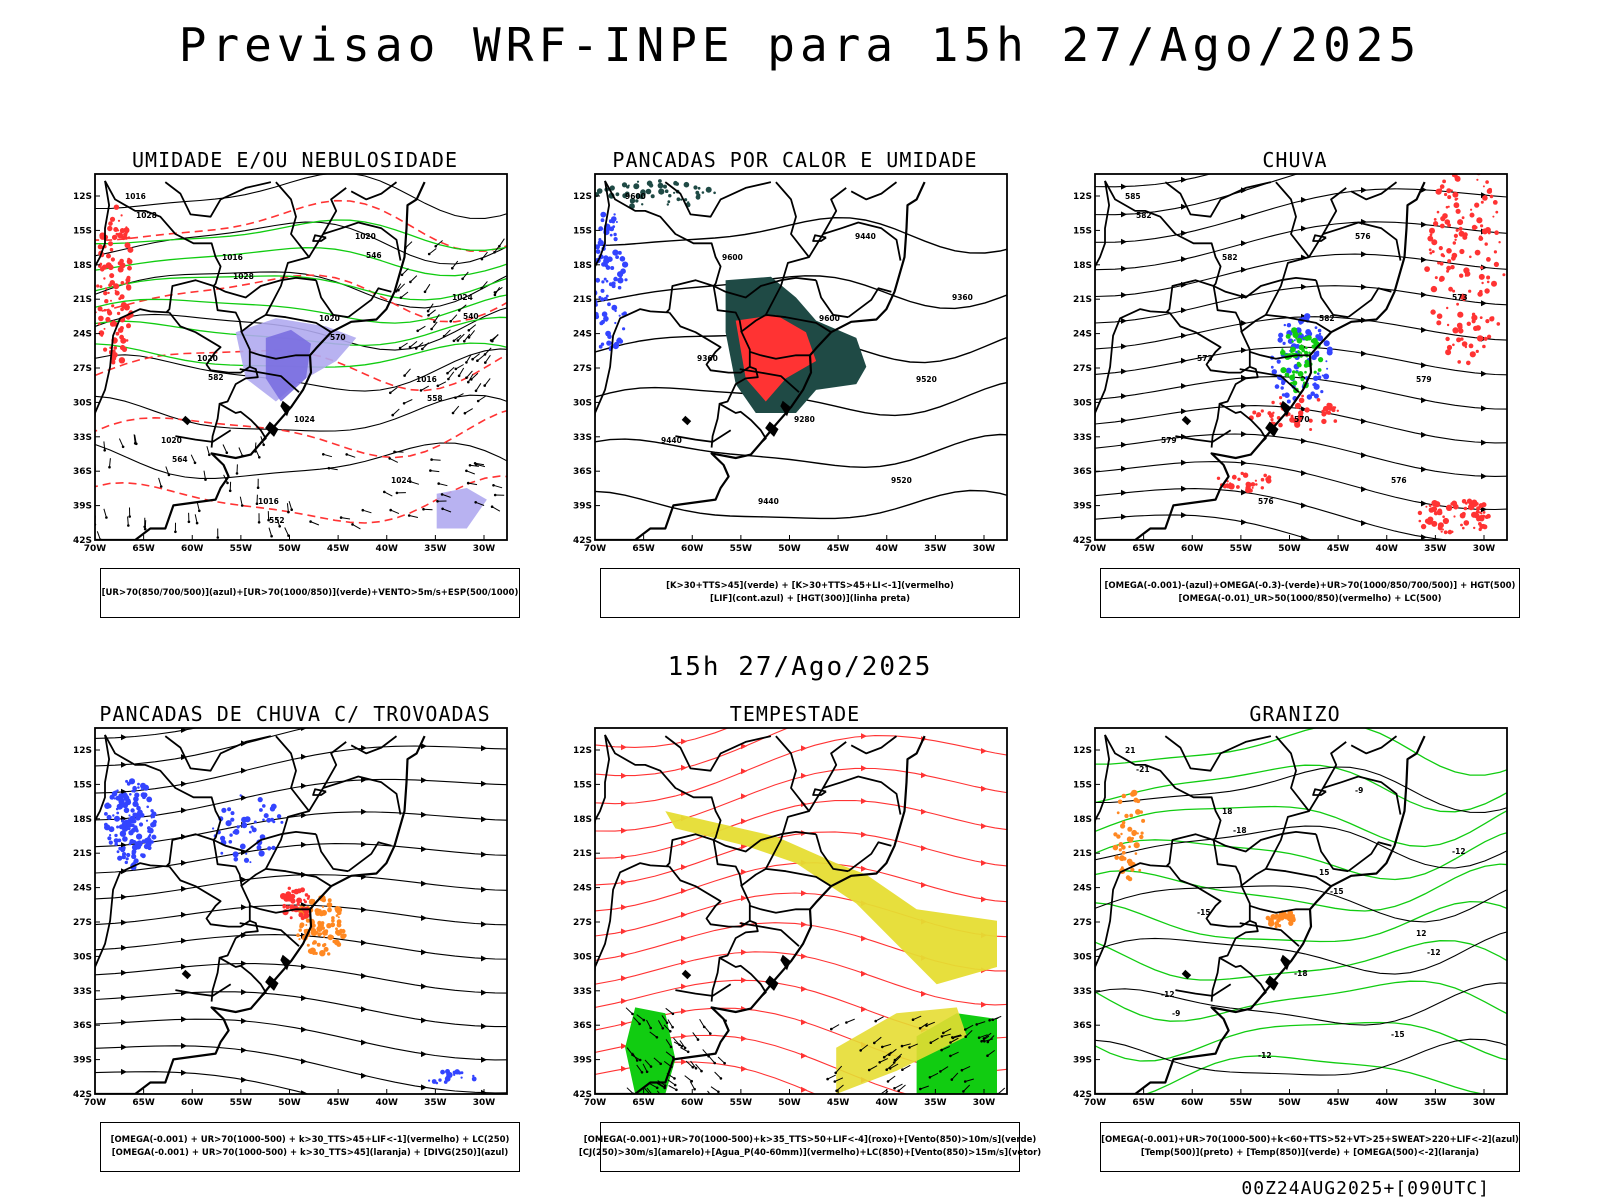 This screenshot has width=1600, height=1200. I want to click on lon-tick-label: 35W, so click(435, 1103).